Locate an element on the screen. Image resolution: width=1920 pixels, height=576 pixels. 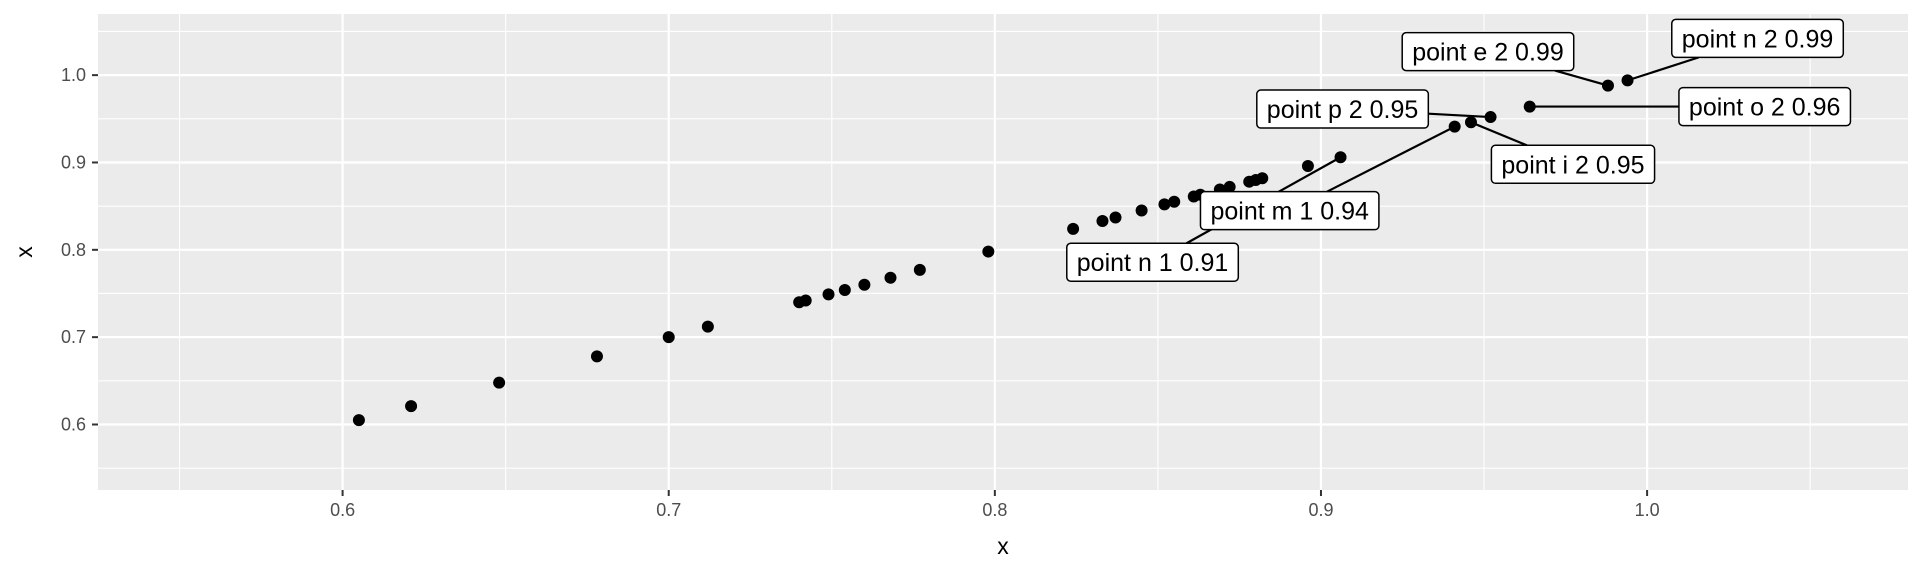
y-tick-label: 0.8 is located at coordinates (73, 250).